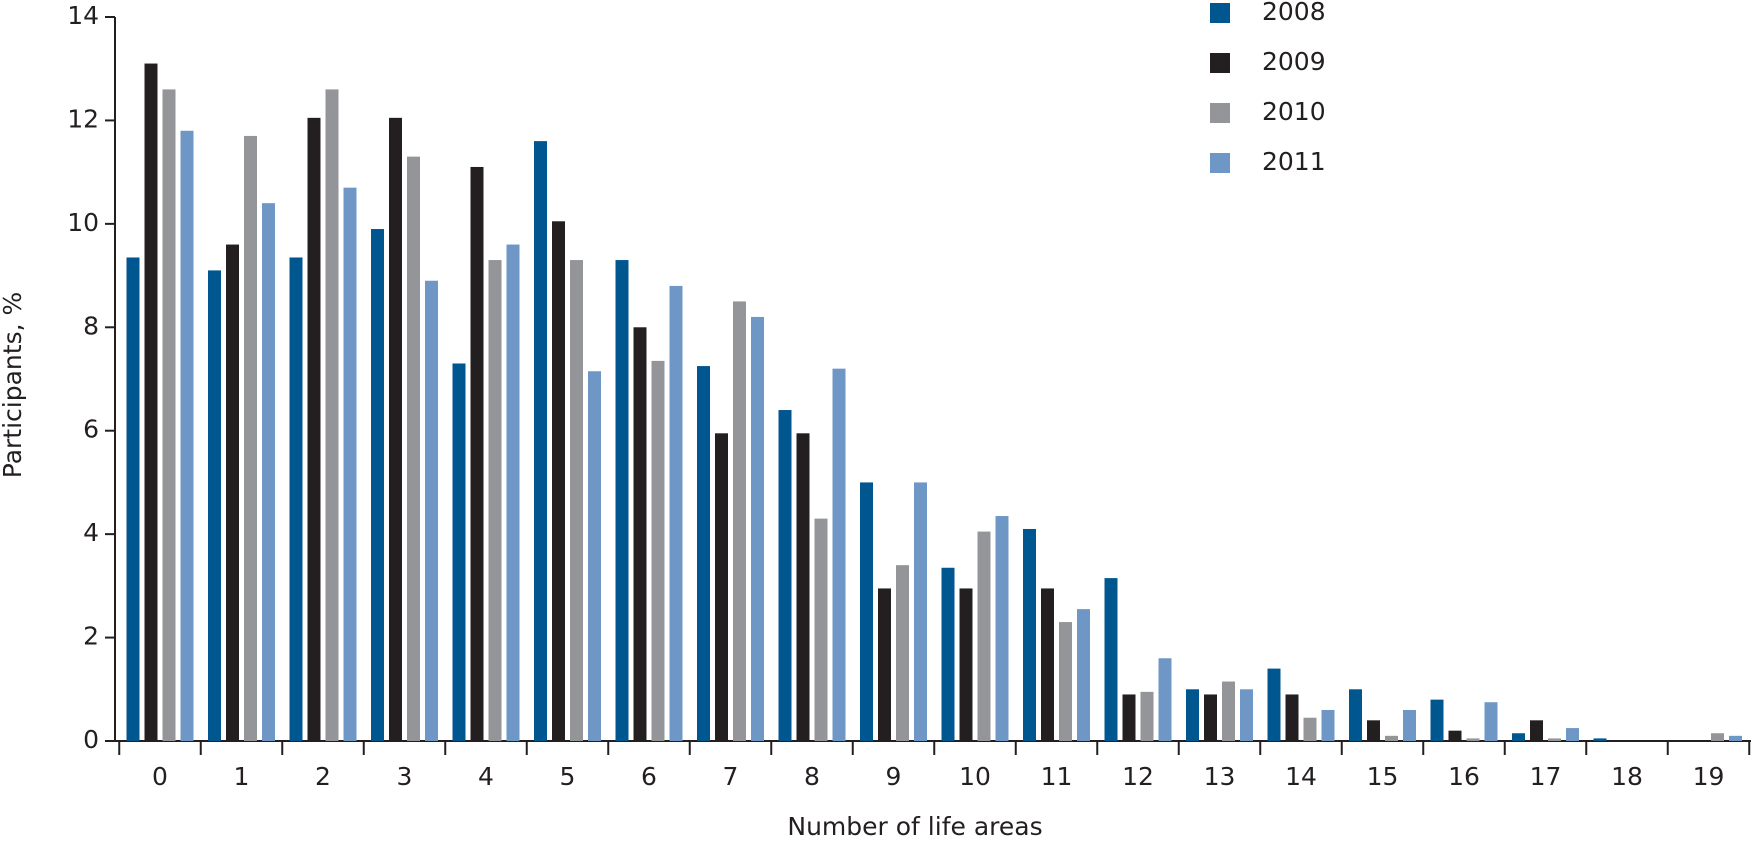  What do you see at coordinates (975, 776) in the screenshot?
I see `x-tick-label: 10` at bounding box center [975, 776].